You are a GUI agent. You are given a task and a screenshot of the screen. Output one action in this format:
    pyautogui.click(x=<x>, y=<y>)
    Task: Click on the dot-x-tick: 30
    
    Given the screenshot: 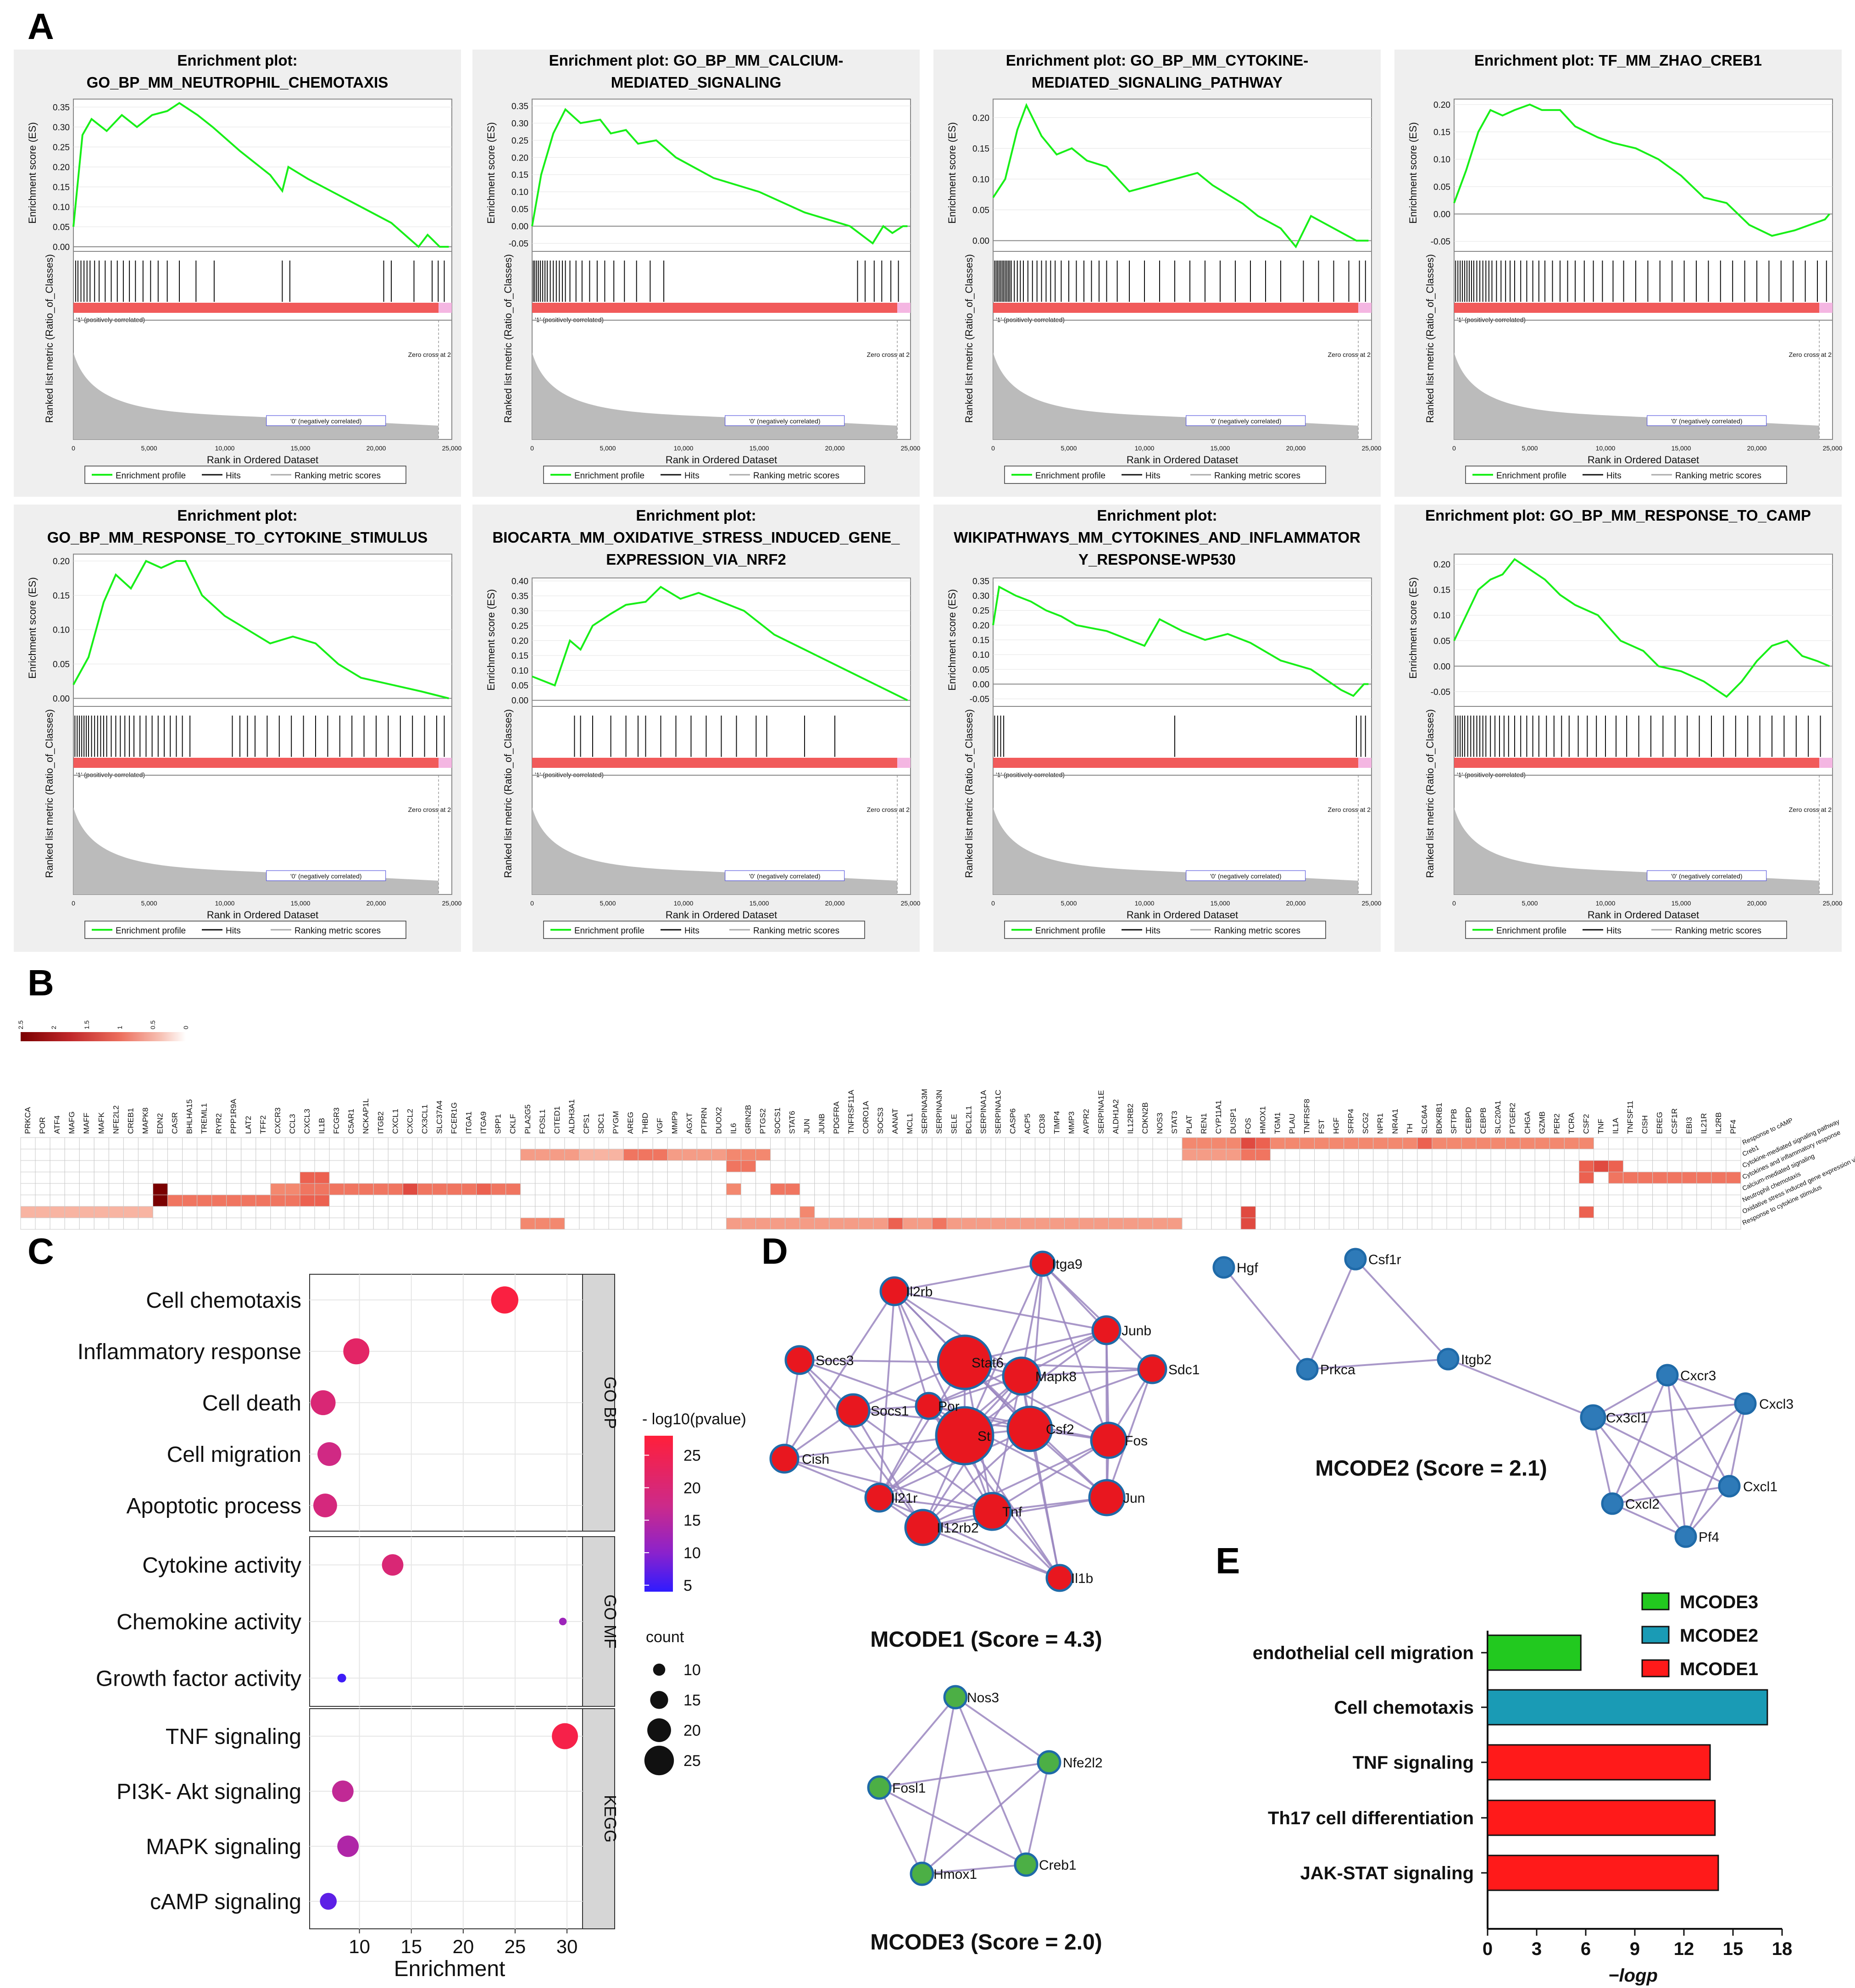 What is the action you would take?
    pyautogui.click(x=567, y=1946)
    